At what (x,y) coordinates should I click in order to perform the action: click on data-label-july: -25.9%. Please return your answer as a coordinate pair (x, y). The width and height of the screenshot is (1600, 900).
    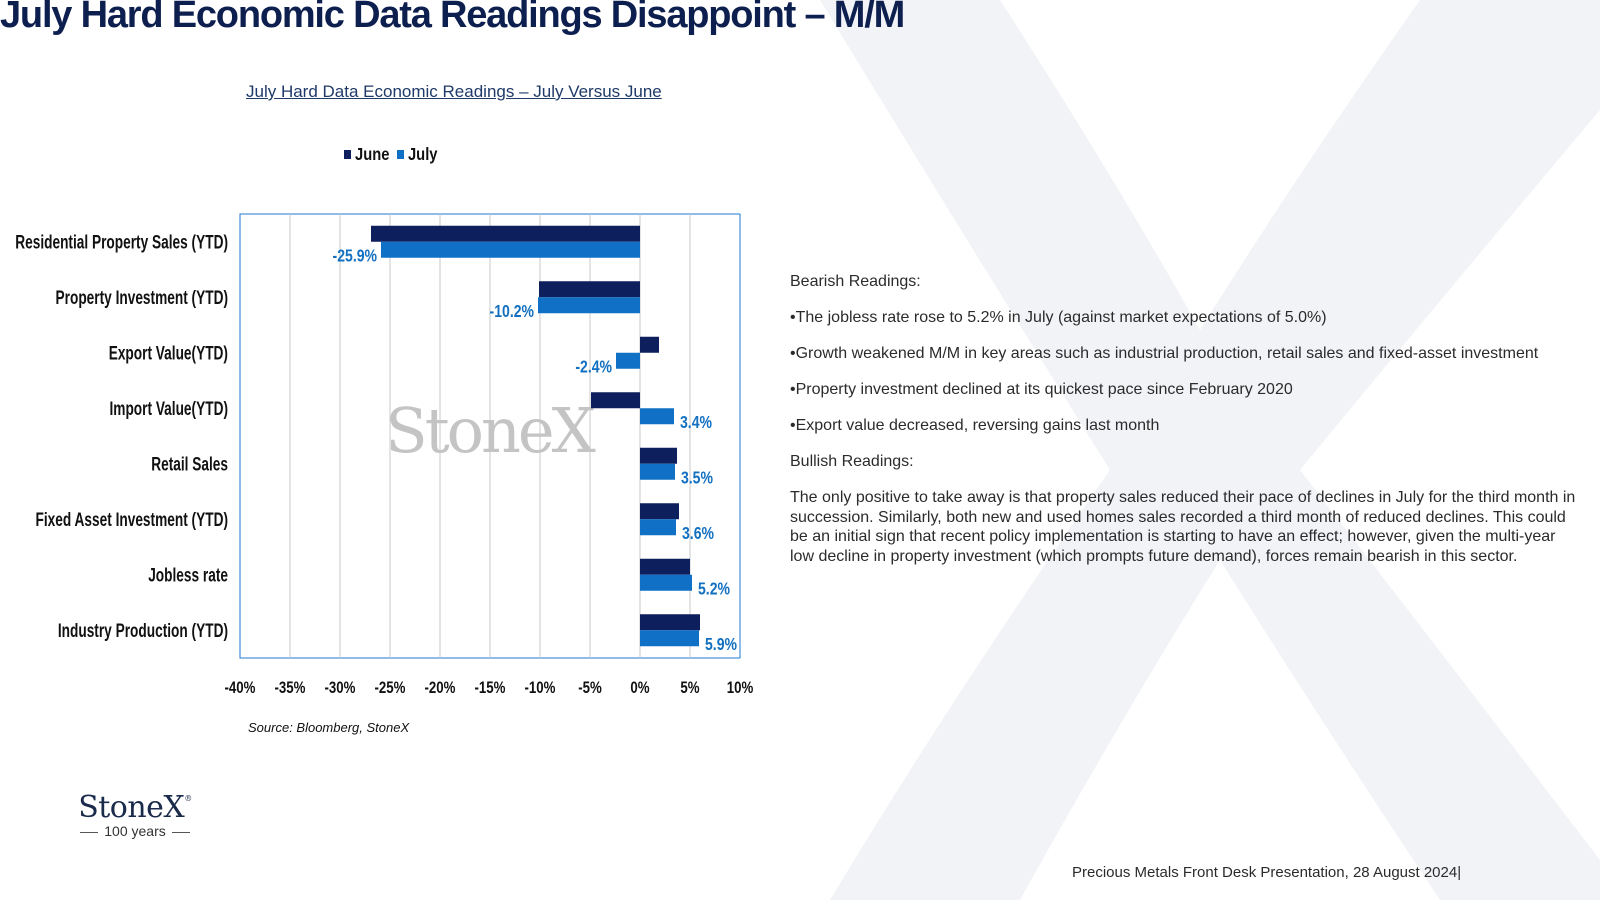
    Looking at the image, I should click on (355, 256).